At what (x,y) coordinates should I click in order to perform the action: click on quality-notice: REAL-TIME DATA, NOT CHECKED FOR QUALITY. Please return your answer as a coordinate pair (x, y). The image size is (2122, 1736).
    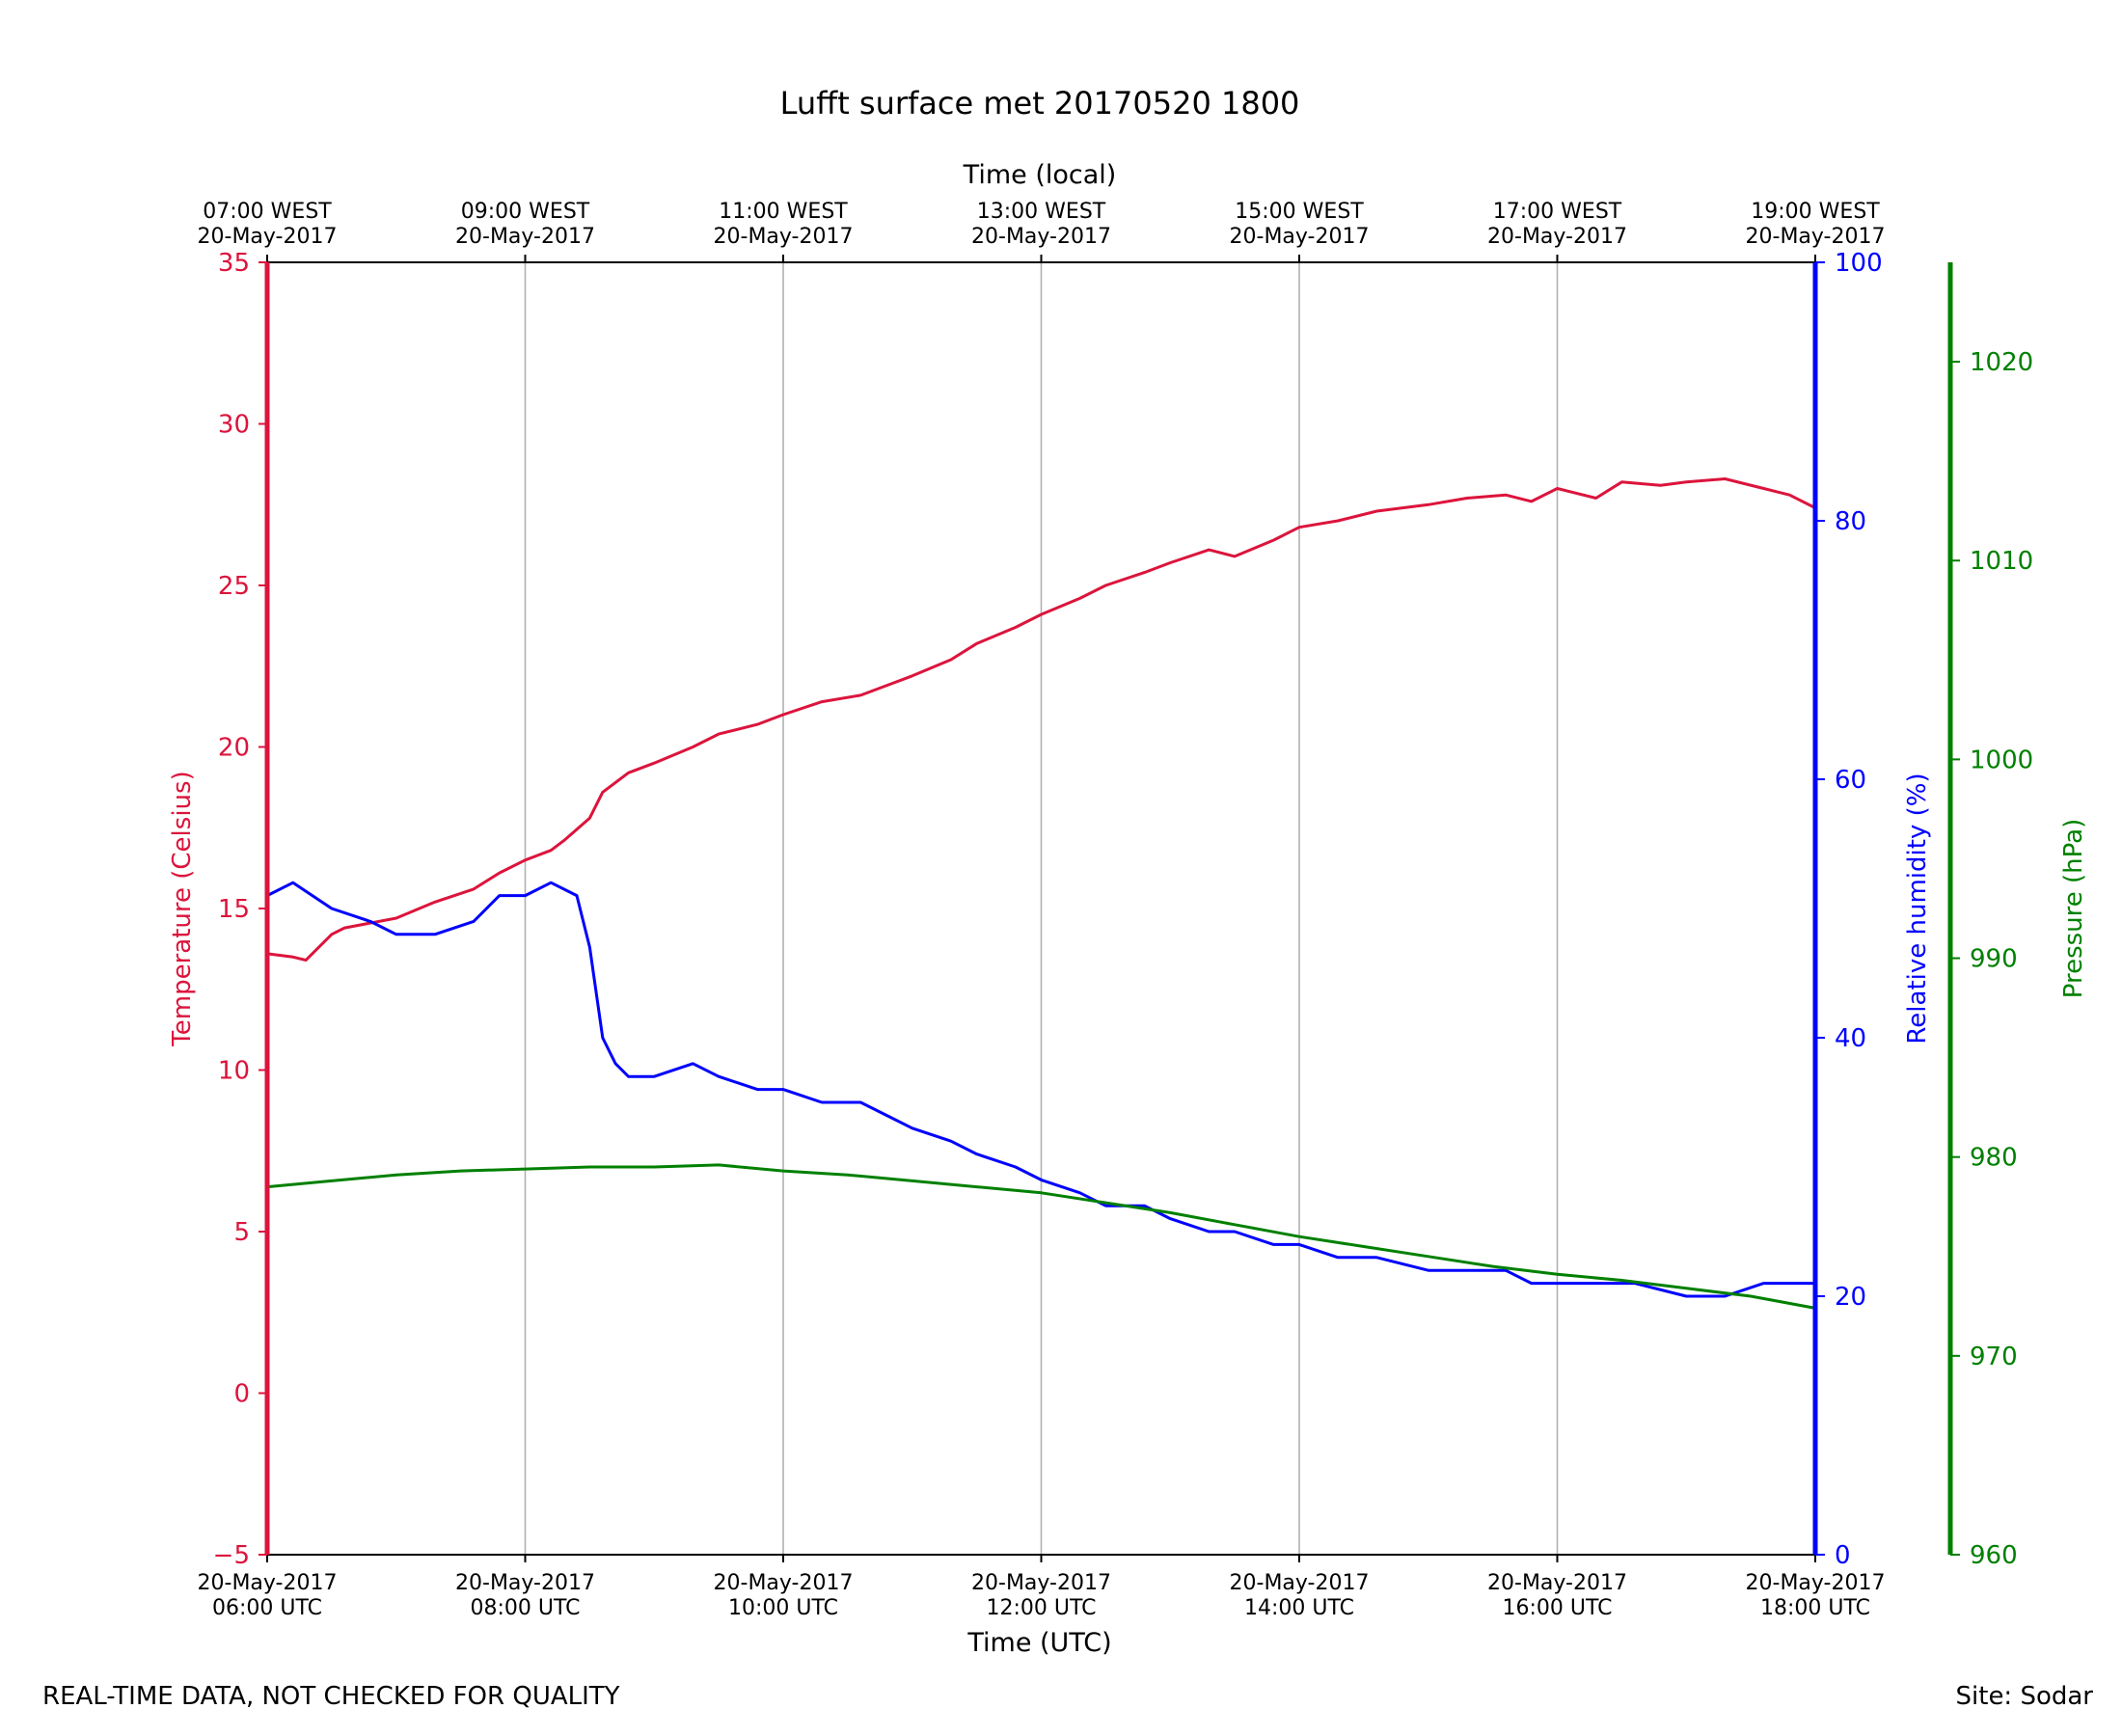
    Looking at the image, I should click on (331, 1697).